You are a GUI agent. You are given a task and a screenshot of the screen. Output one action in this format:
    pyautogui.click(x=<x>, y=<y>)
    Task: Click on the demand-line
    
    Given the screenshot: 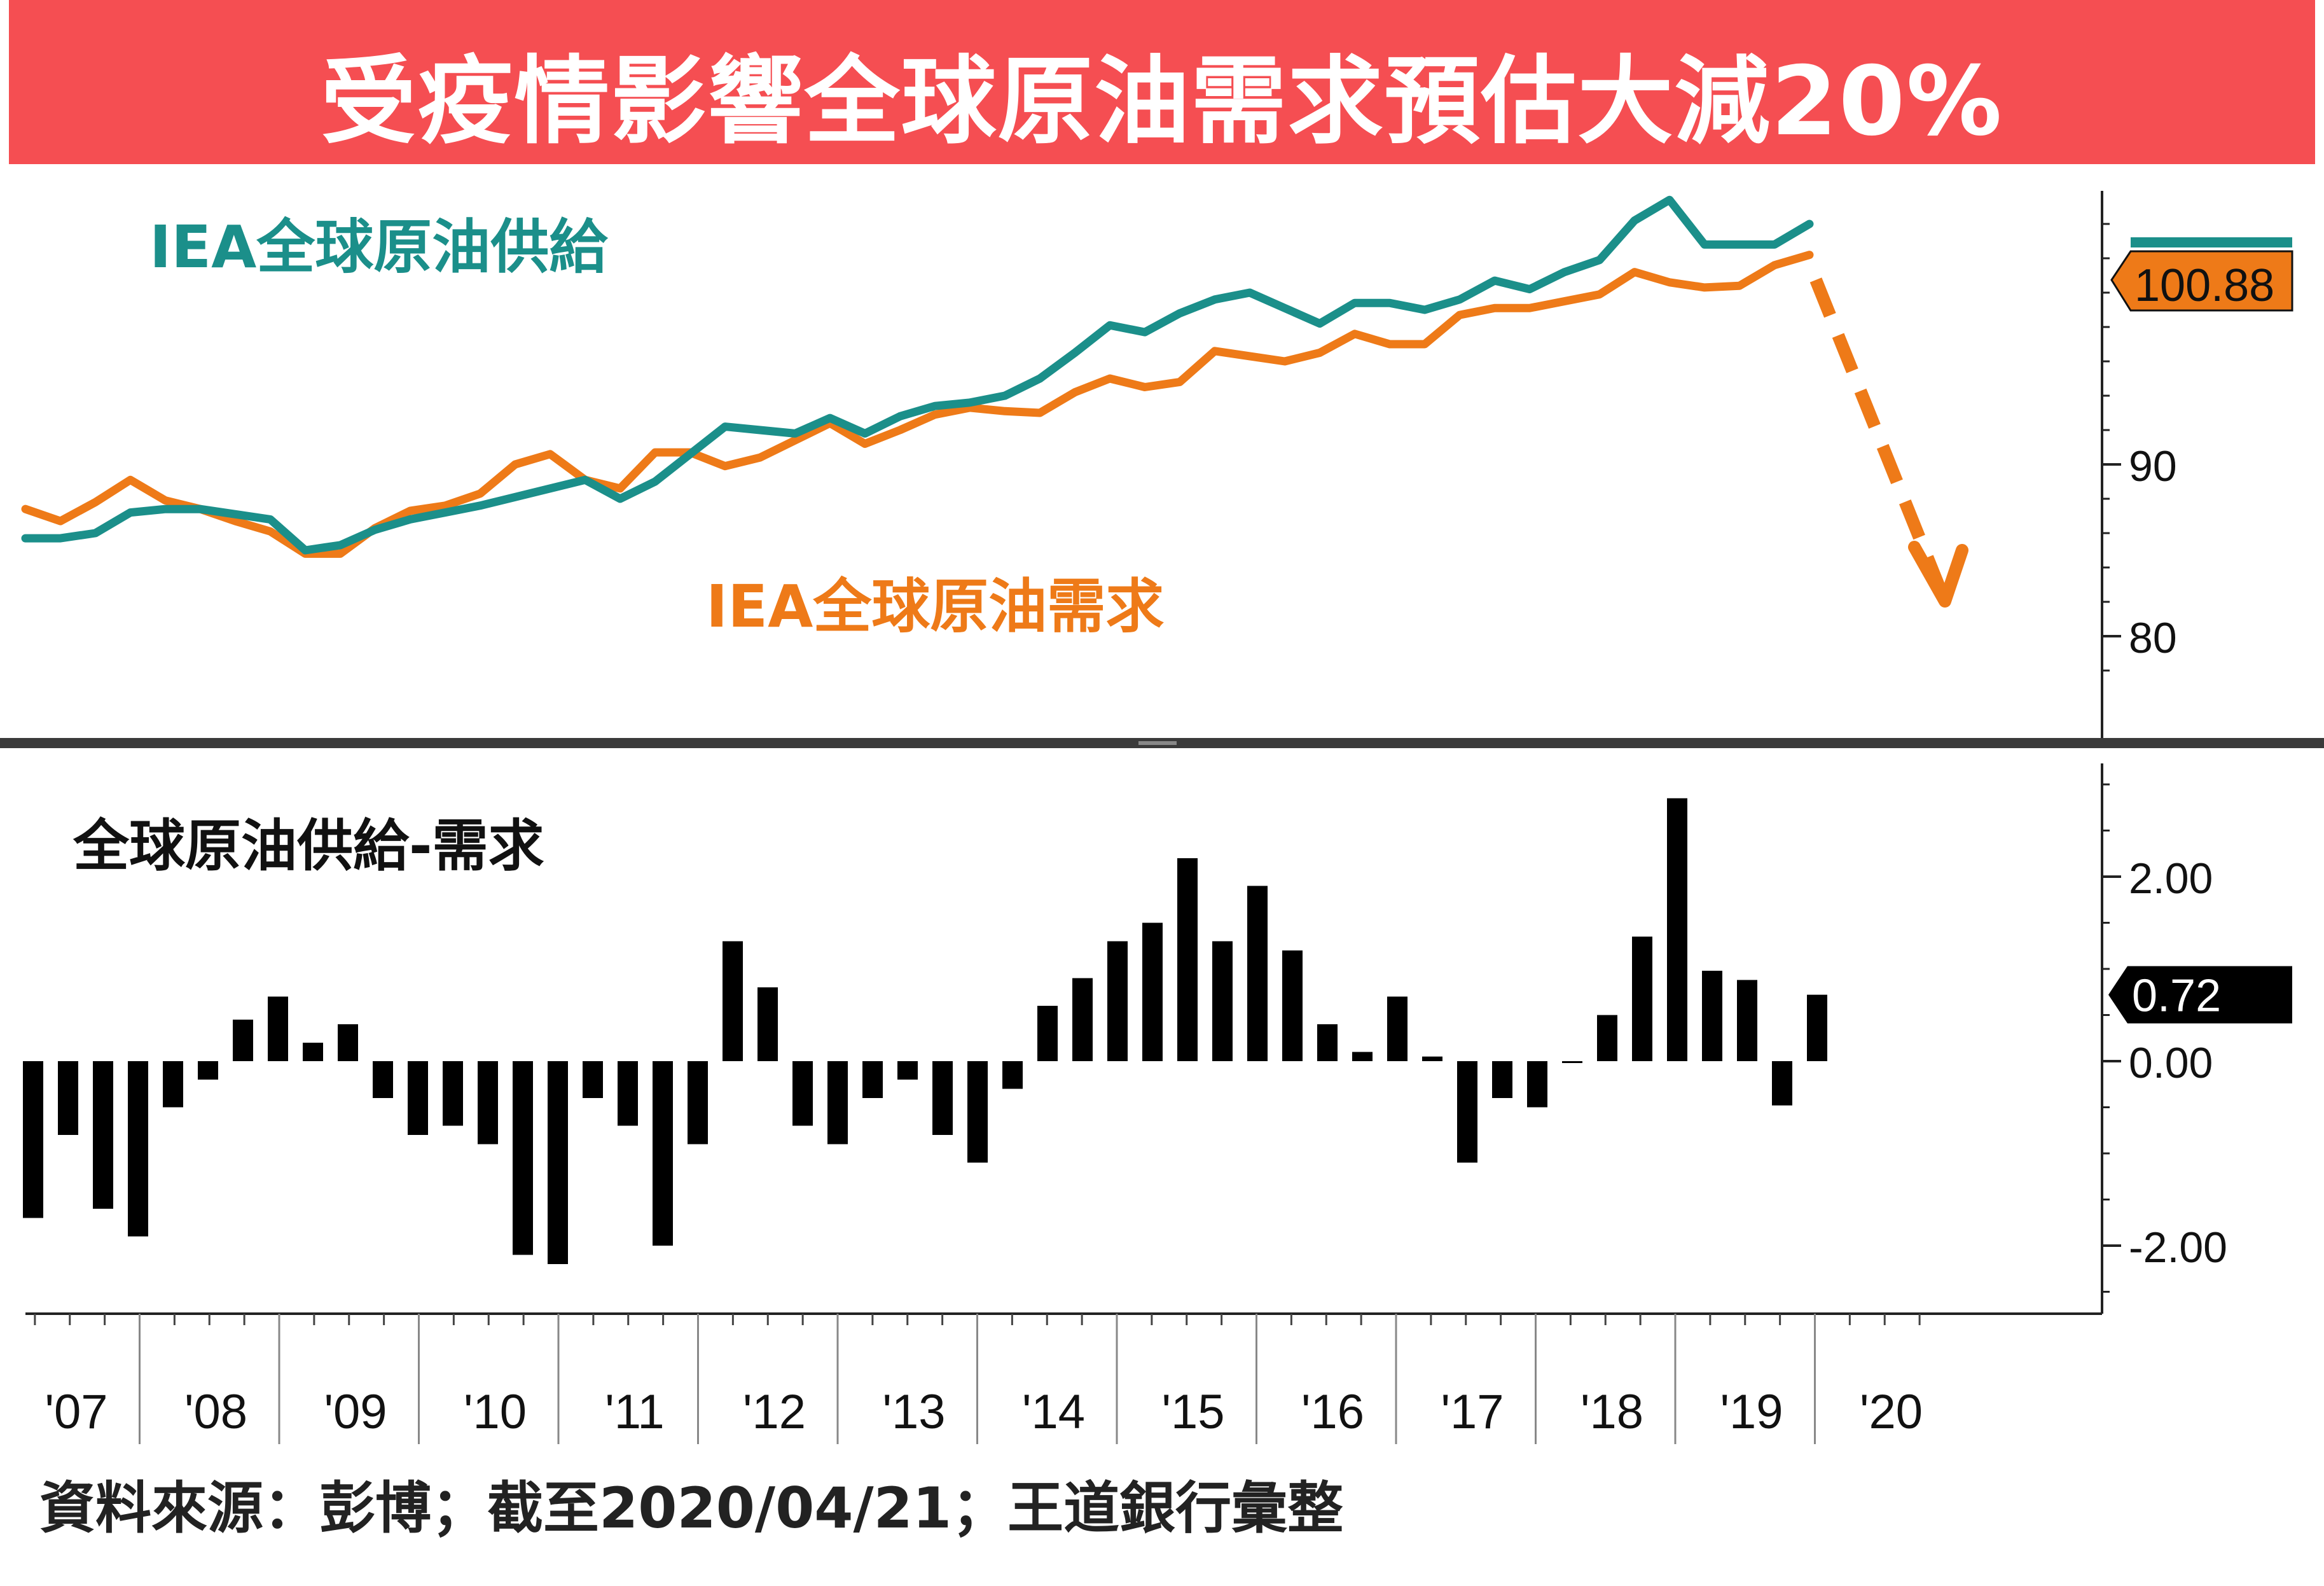 What is the action you would take?
    pyautogui.click(x=917, y=404)
    